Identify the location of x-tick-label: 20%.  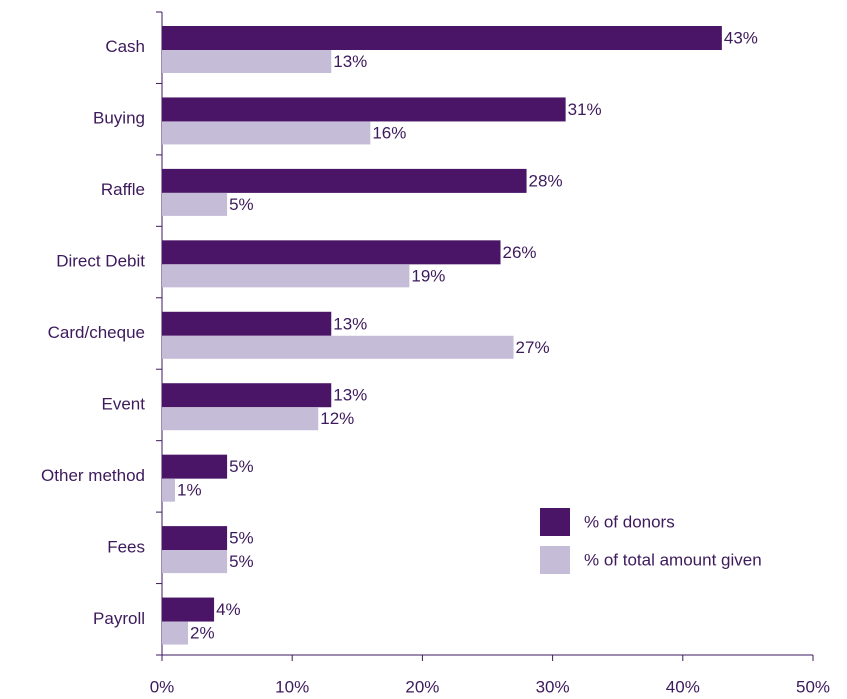
(422, 686).